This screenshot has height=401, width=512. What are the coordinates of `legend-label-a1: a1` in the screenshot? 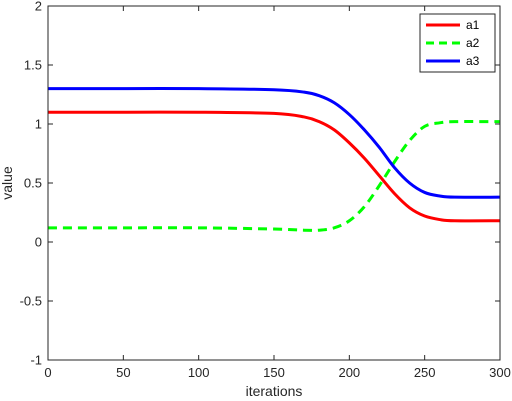 It's located at (473, 25).